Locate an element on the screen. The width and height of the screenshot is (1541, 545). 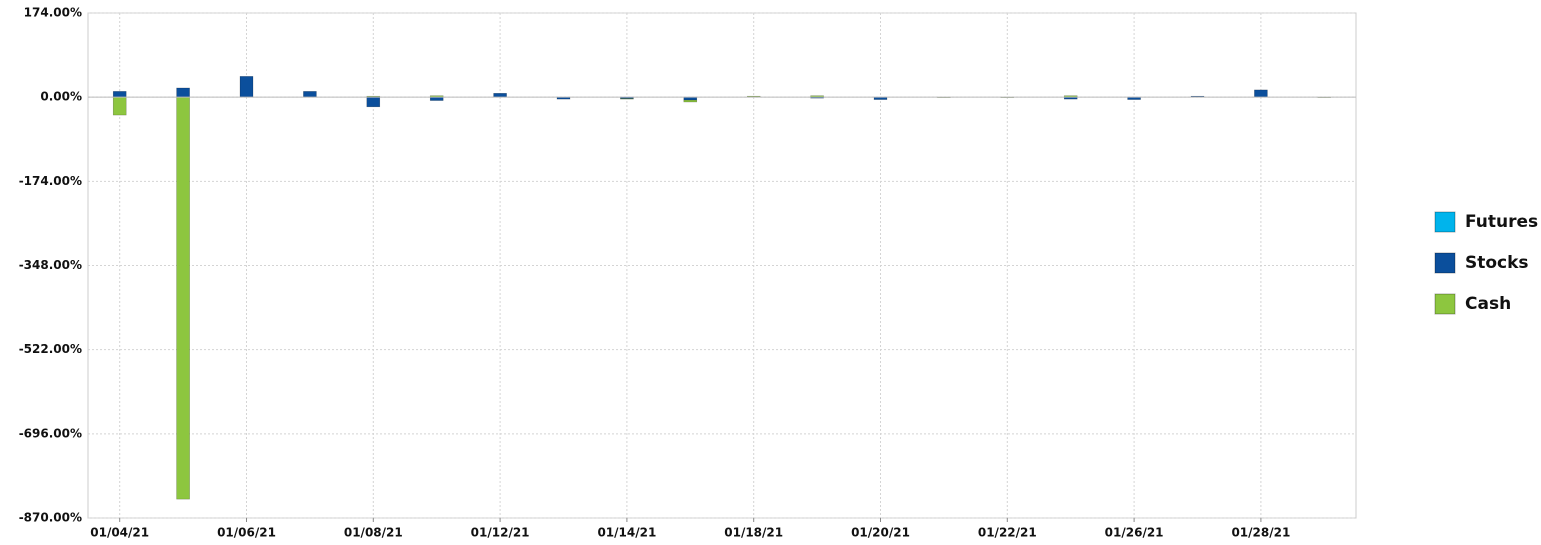
x-tick-label: 01/20/21 is located at coordinates (880, 533).